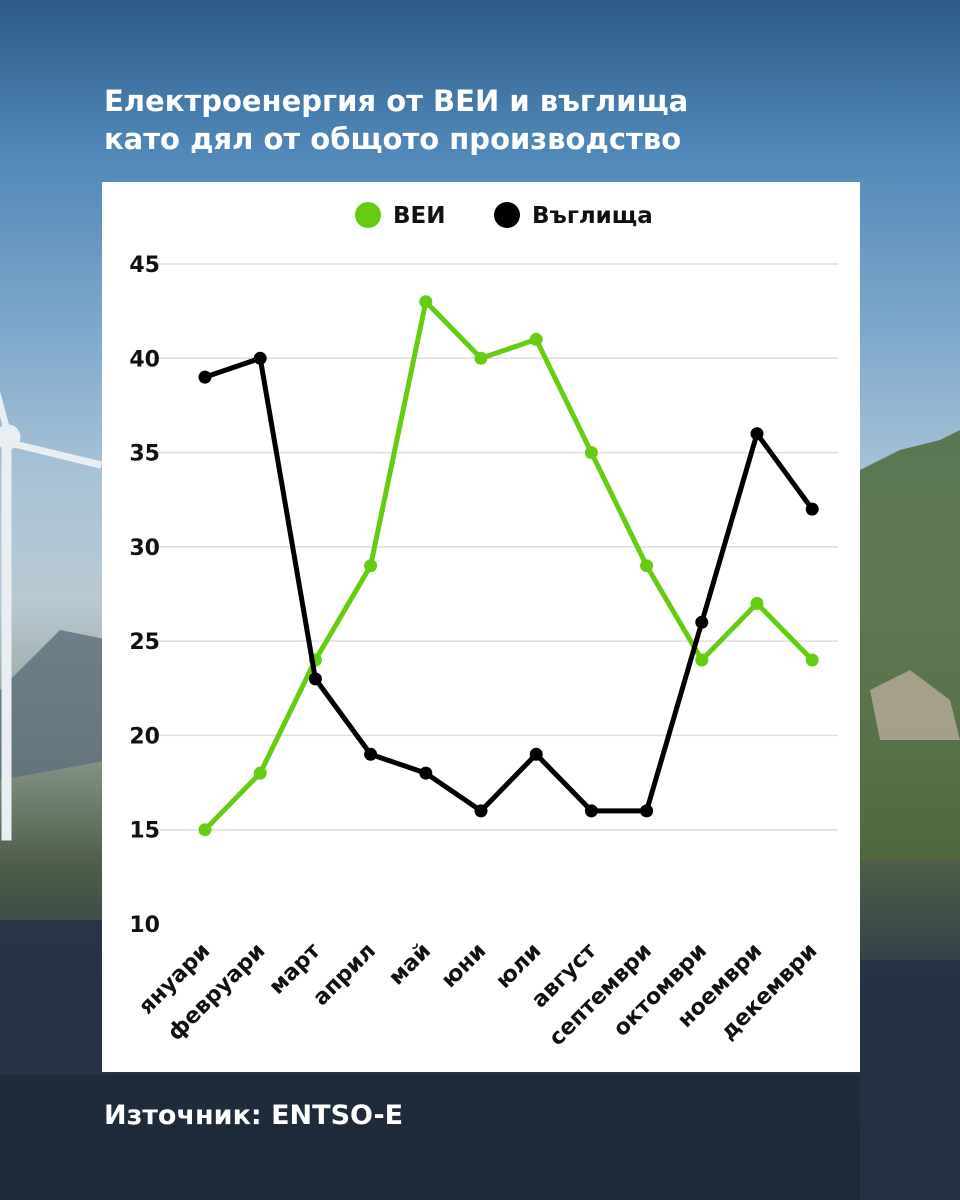 The image size is (960, 1200). What do you see at coordinates (55, 705) in the screenshot?
I see `mountain-left` at bounding box center [55, 705].